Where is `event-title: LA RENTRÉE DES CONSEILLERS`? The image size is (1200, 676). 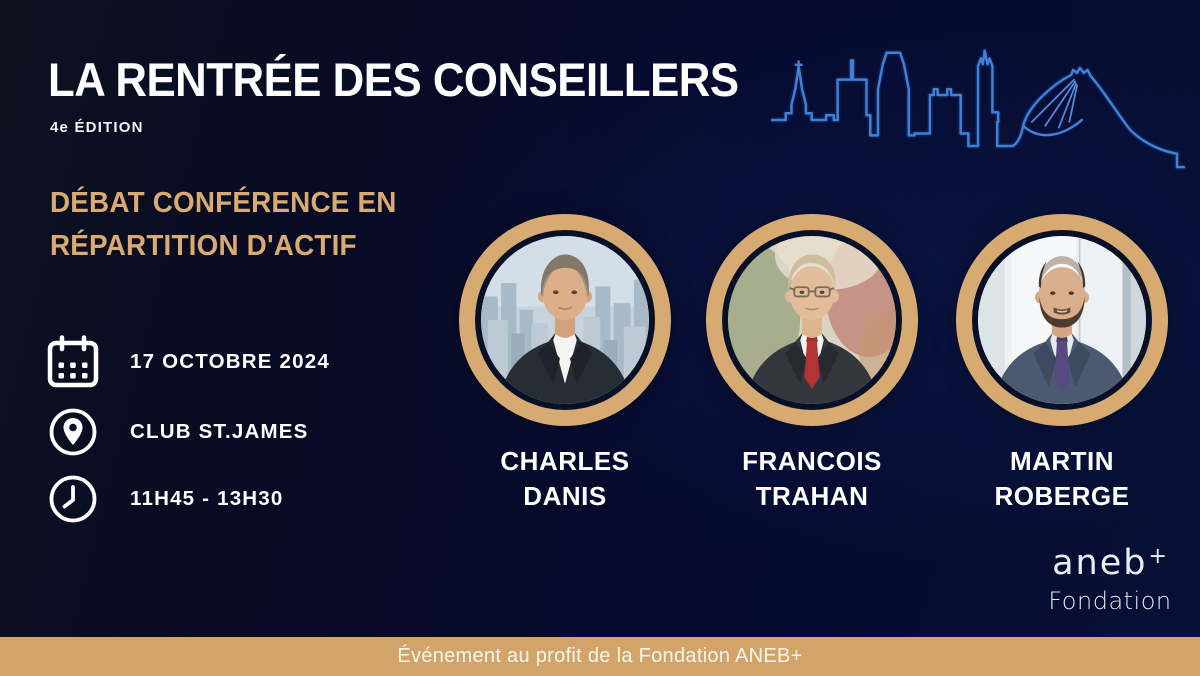
event-title: LA RENTRÉE DES CONSEILLERS is located at coordinates (393, 79).